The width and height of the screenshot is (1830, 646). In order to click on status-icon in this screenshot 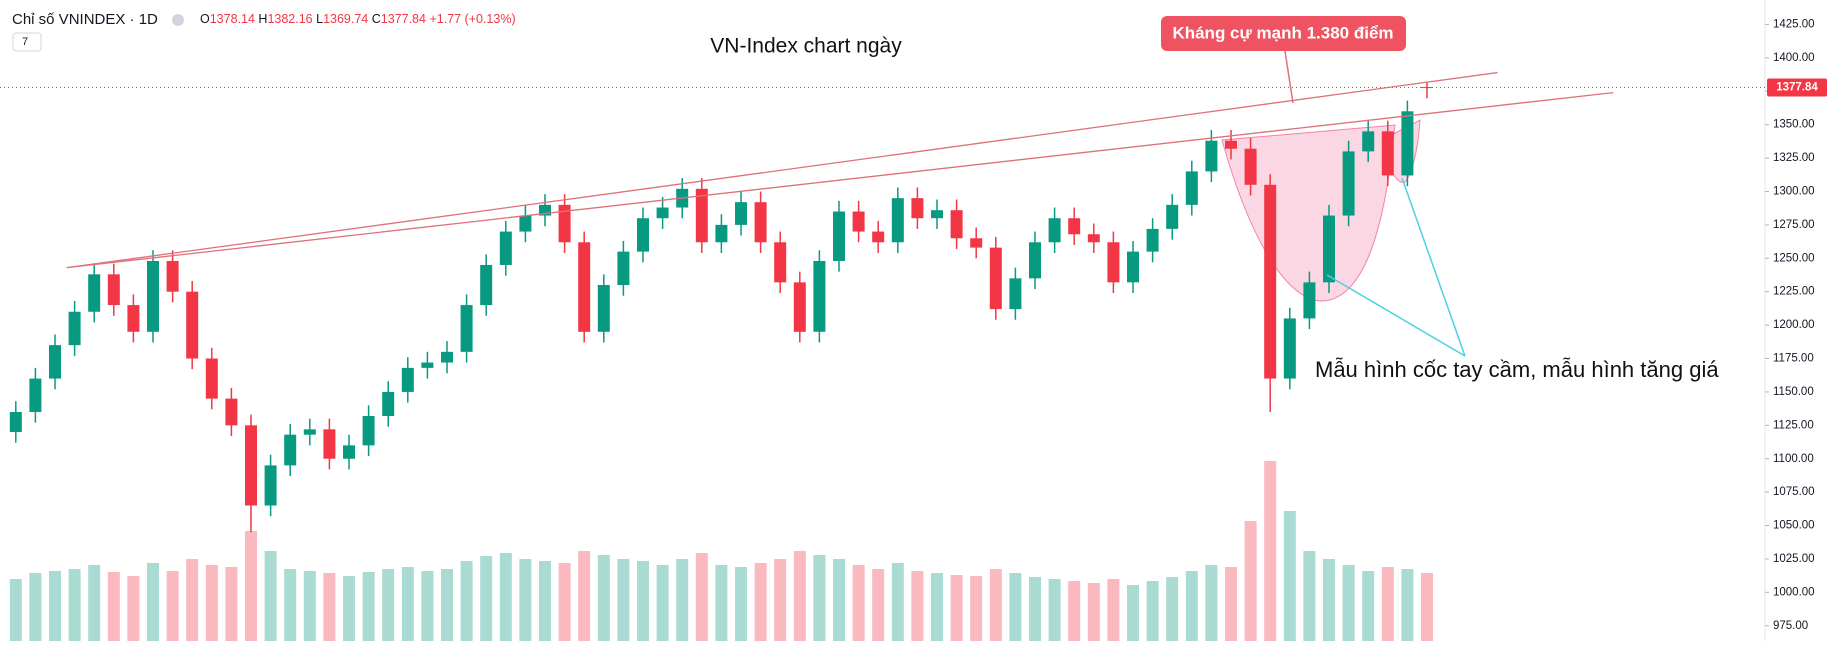, I will do `click(178, 20)`.